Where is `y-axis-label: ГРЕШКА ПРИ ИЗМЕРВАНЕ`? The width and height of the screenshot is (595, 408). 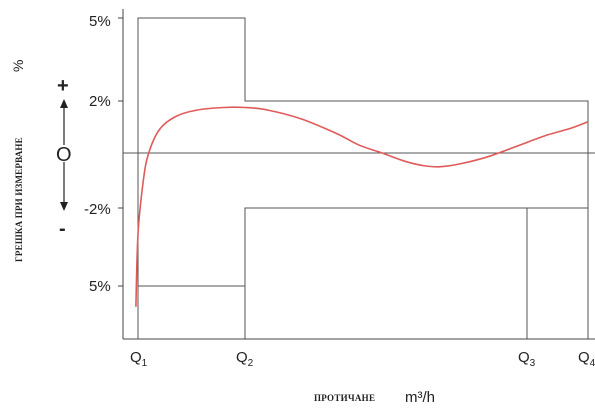
y-axis-label: ГРЕШКА ПРИ ИЗМЕРВАНЕ is located at coordinates (19, 199).